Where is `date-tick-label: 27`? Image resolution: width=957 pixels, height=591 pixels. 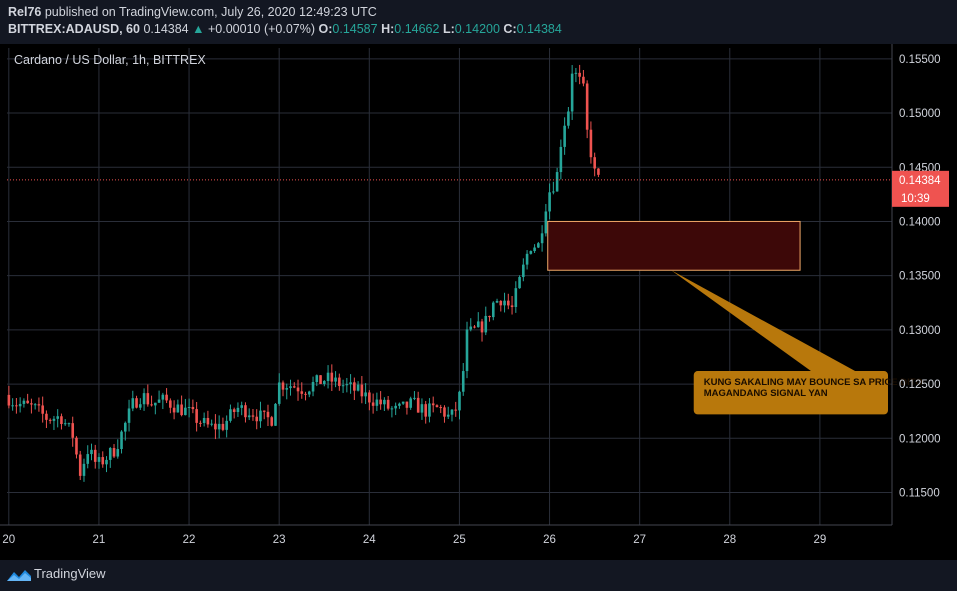 date-tick-label: 27 is located at coordinates (639, 540).